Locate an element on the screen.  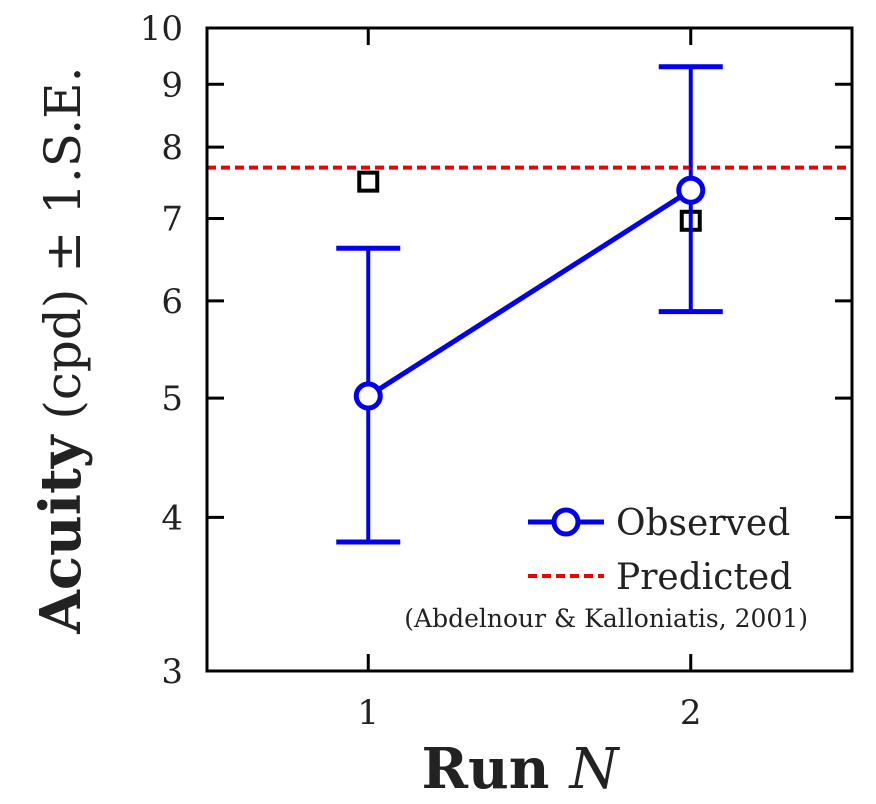
observed-line is located at coordinates (529, 293).